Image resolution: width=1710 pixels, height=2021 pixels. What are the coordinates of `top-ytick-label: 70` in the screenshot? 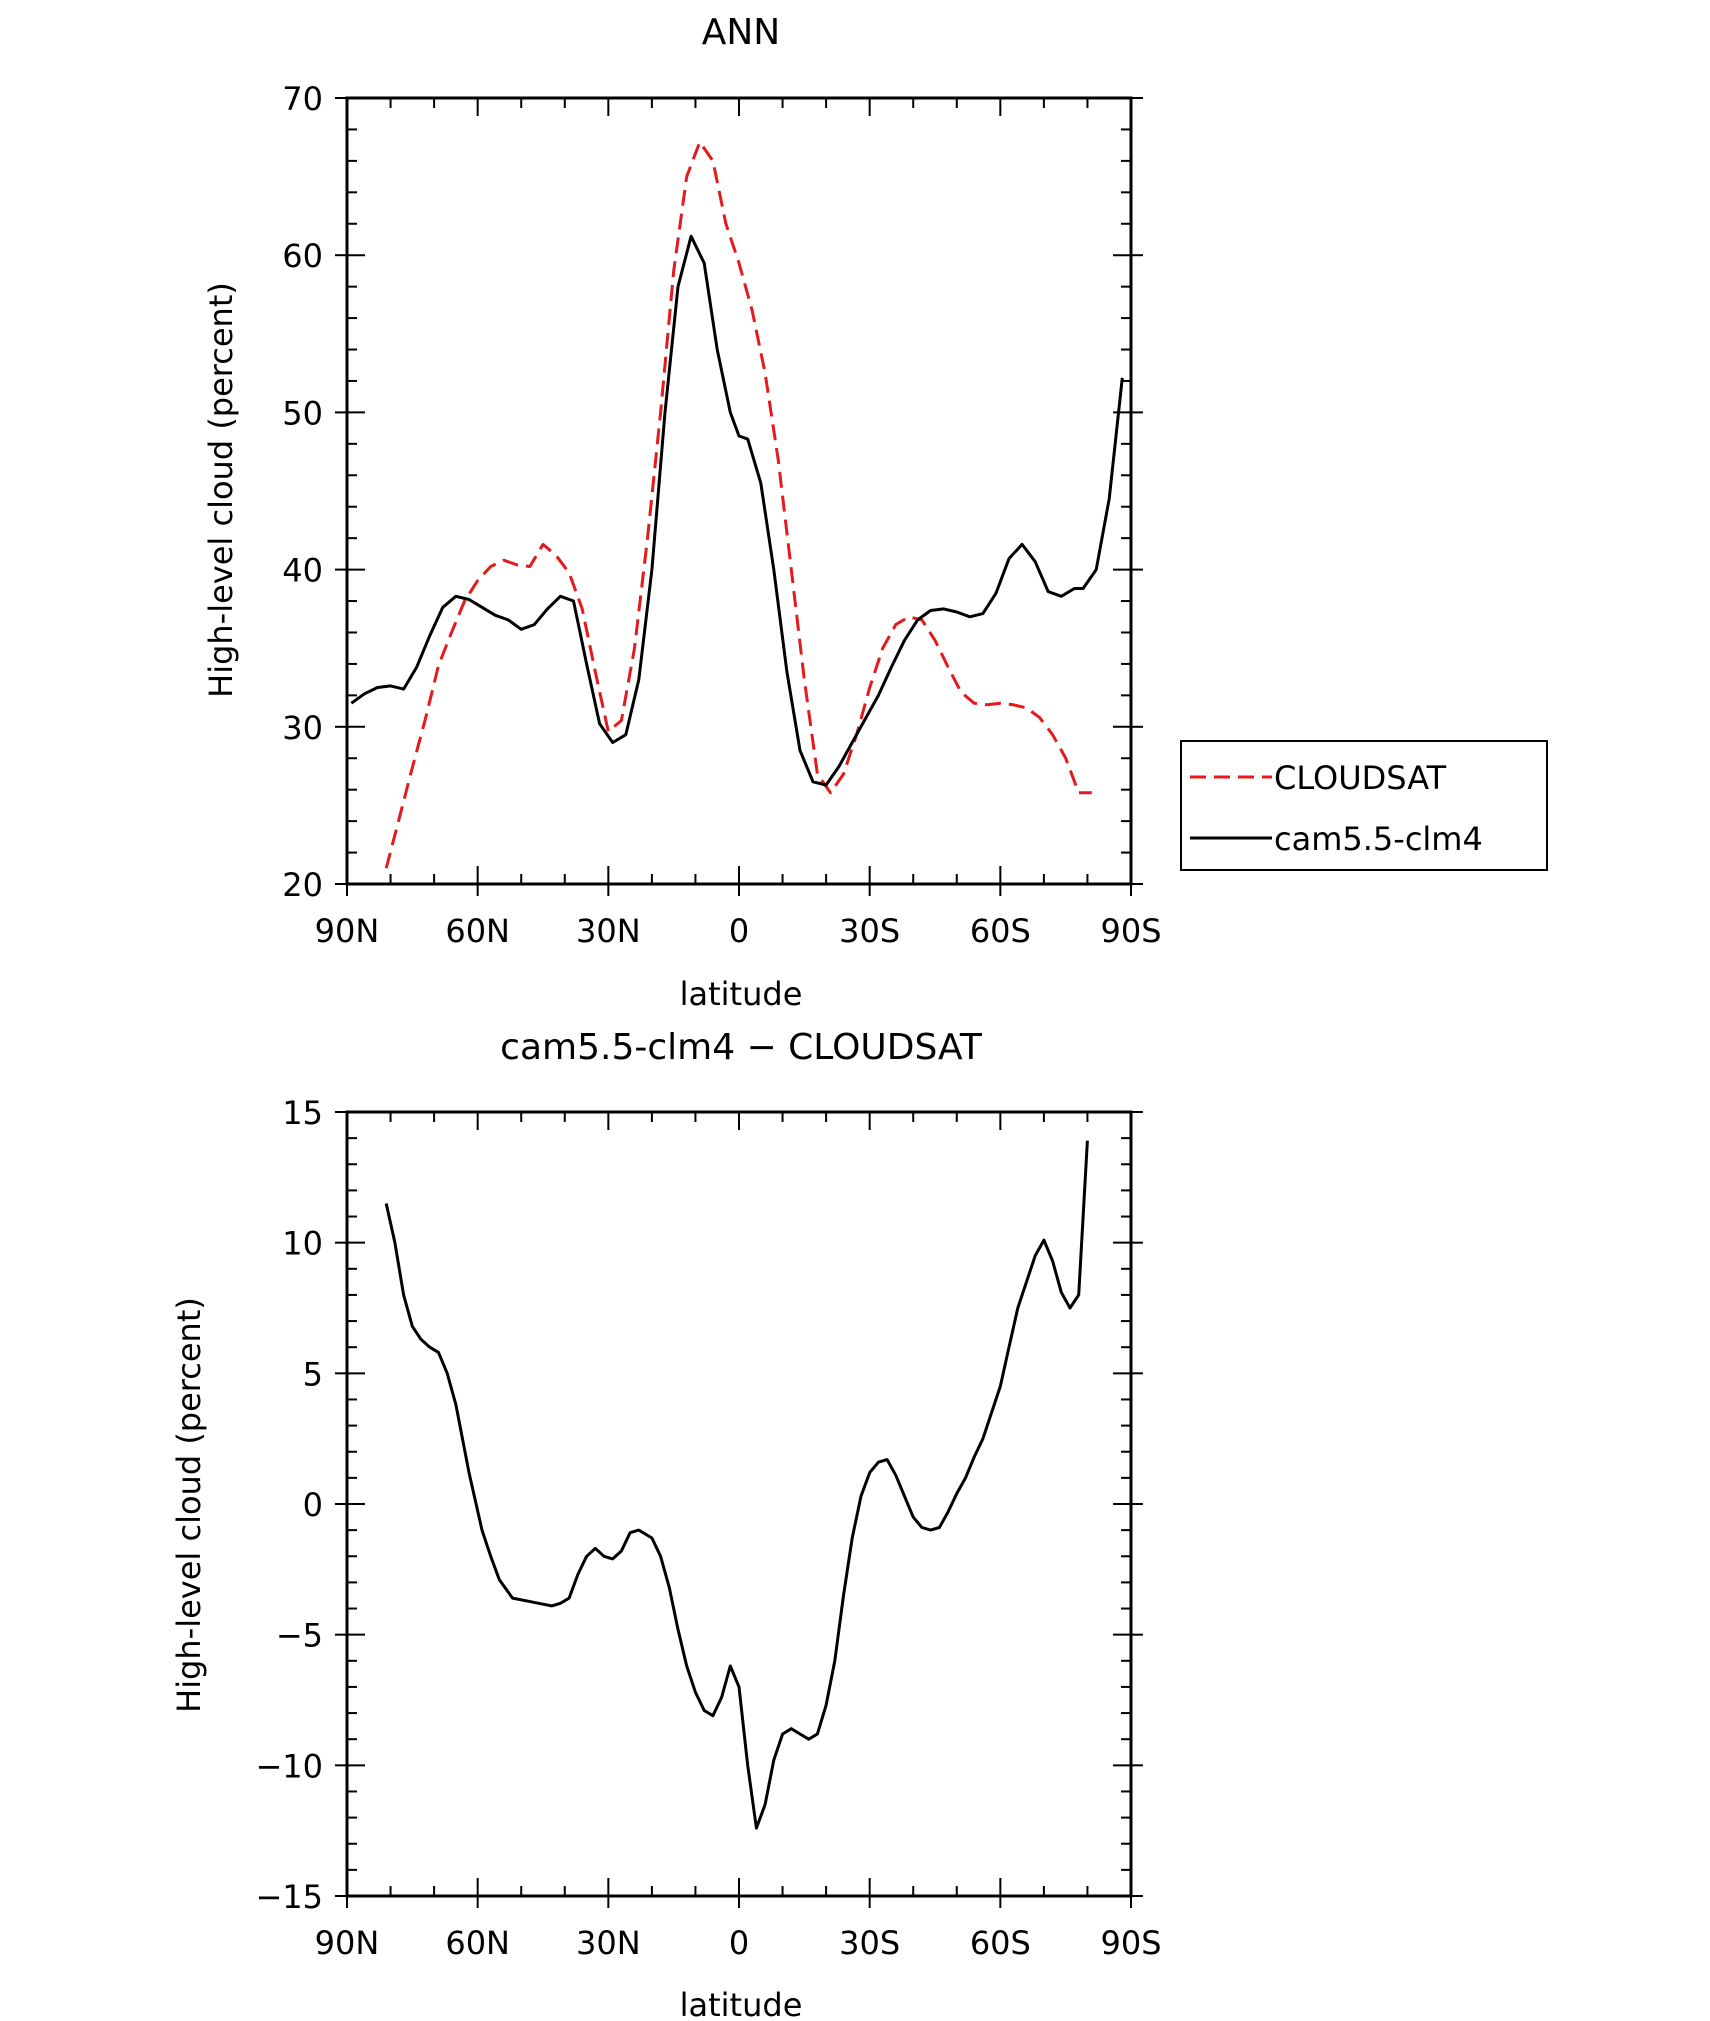 It's located at (302, 99).